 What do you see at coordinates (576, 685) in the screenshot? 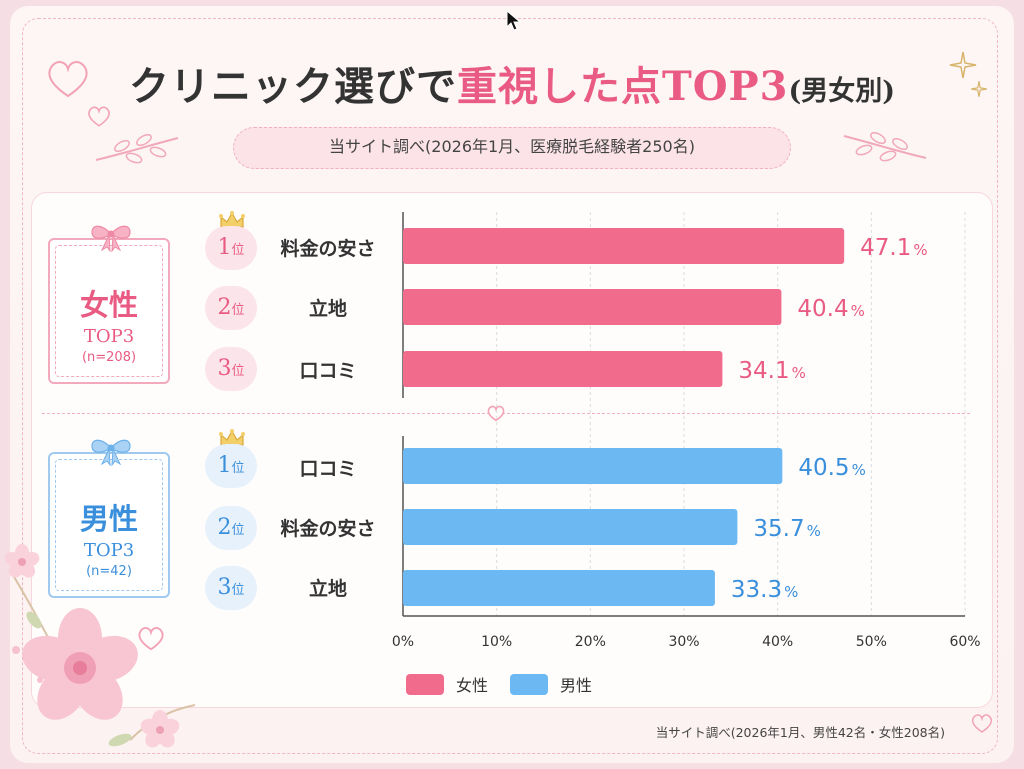
I see `legend-male-label: 男性` at bounding box center [576, 685].